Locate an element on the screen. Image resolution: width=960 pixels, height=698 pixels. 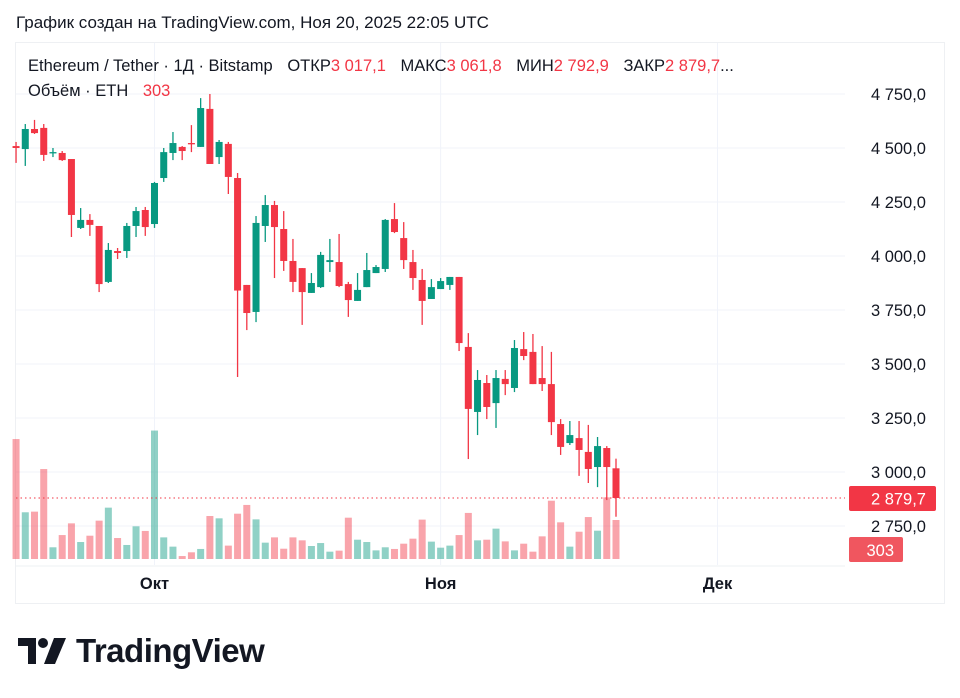
high-label: МАКС is located at coordinates (423, 66).